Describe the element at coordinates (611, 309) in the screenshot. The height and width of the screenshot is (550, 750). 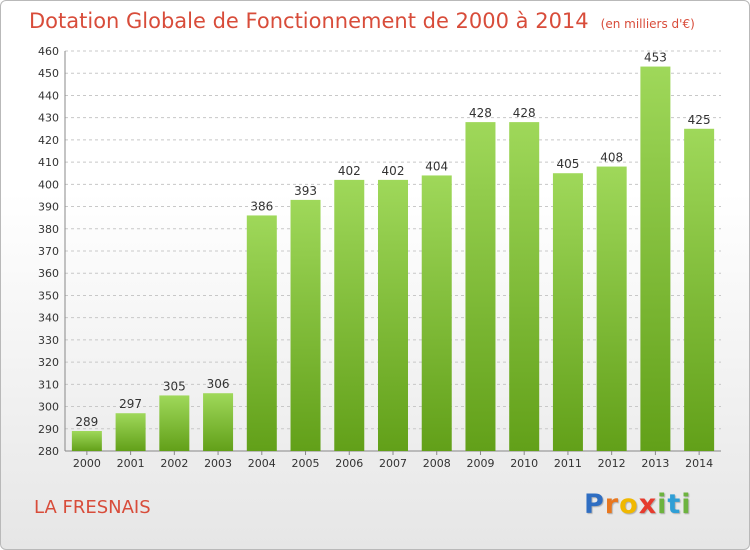
I see `bar-2012` at that location.